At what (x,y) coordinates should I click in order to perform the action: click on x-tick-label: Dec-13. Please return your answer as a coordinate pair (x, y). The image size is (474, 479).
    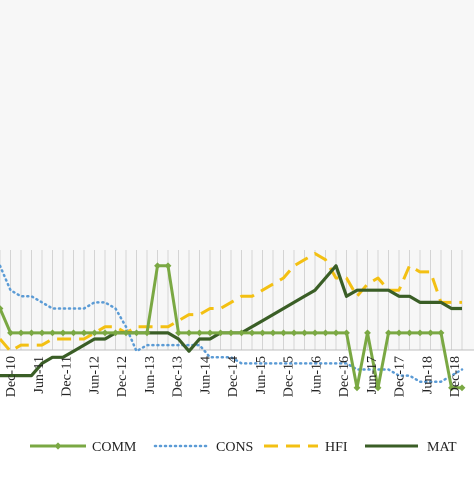
    Looking at the image, I should click on (178, 376).